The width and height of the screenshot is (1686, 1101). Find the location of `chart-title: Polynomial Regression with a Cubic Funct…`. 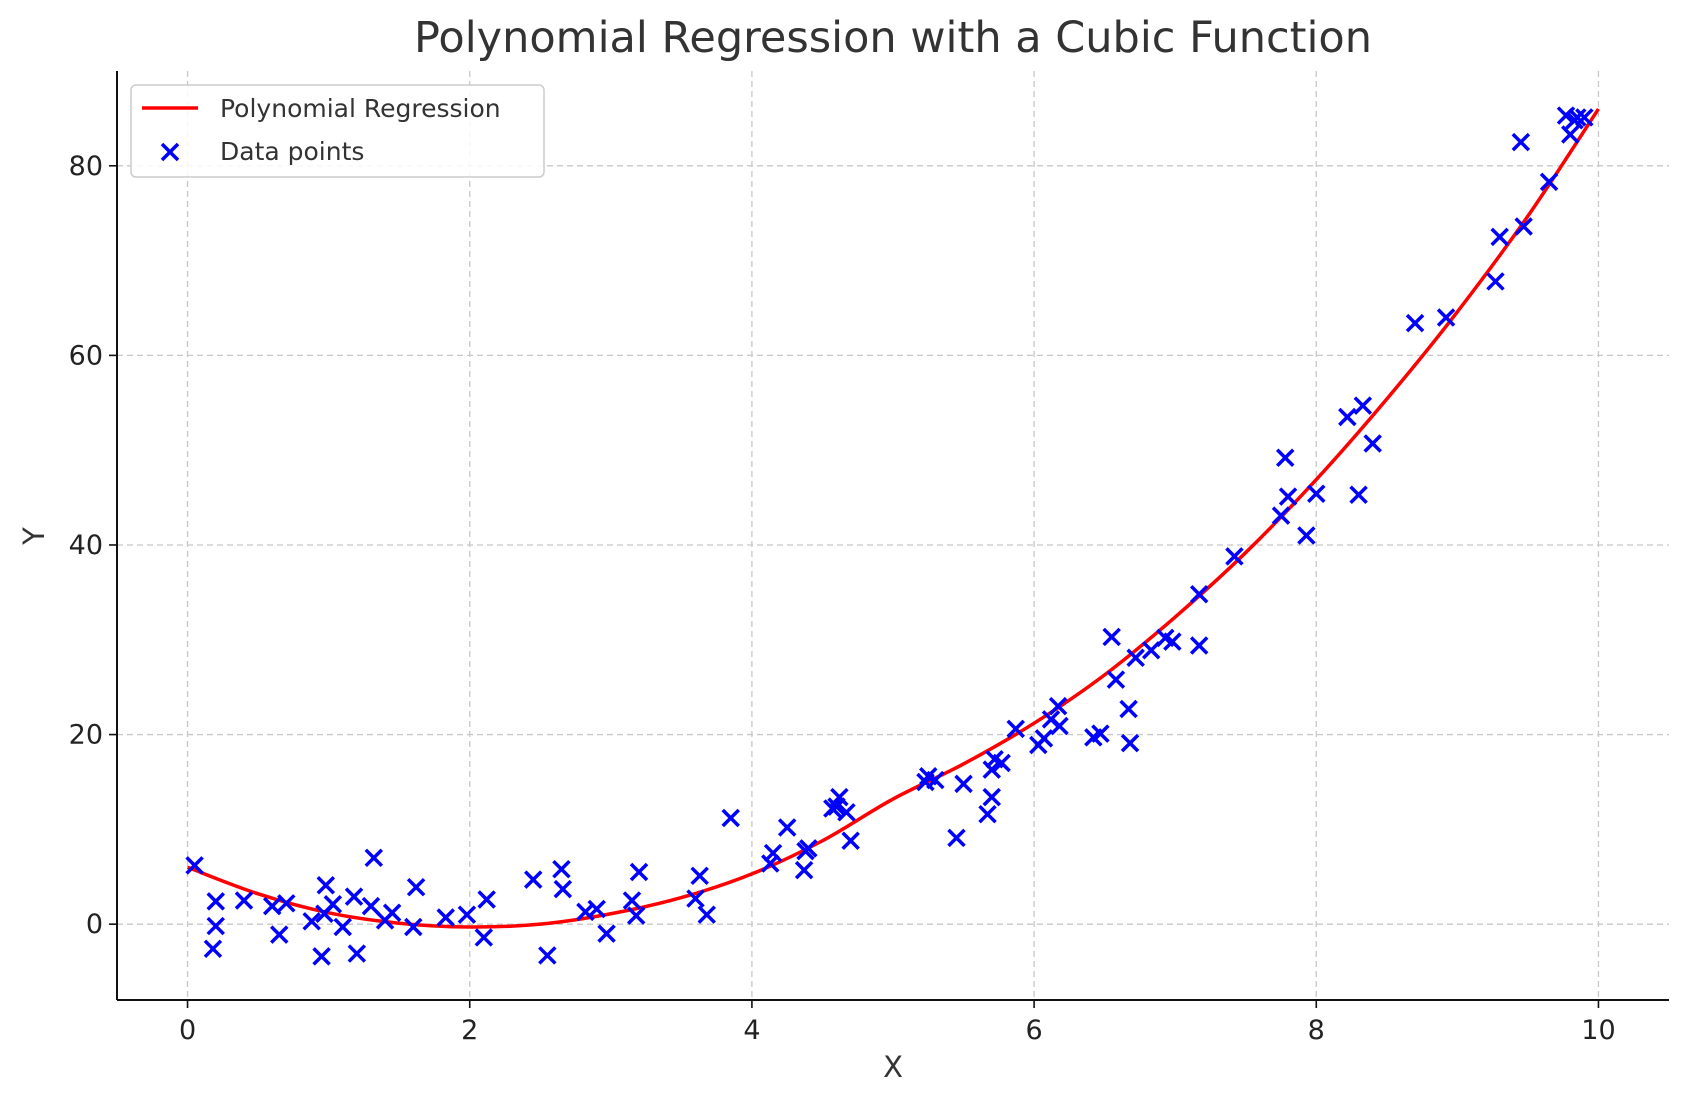

chart-title: Polynomial Regression with a Cubic Funct… is located at coordinates (893, 38).